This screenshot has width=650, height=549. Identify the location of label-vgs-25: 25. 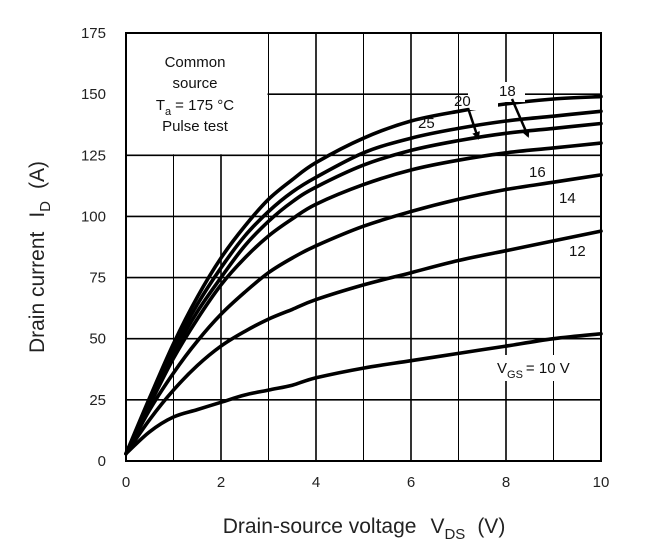
(426, 123).